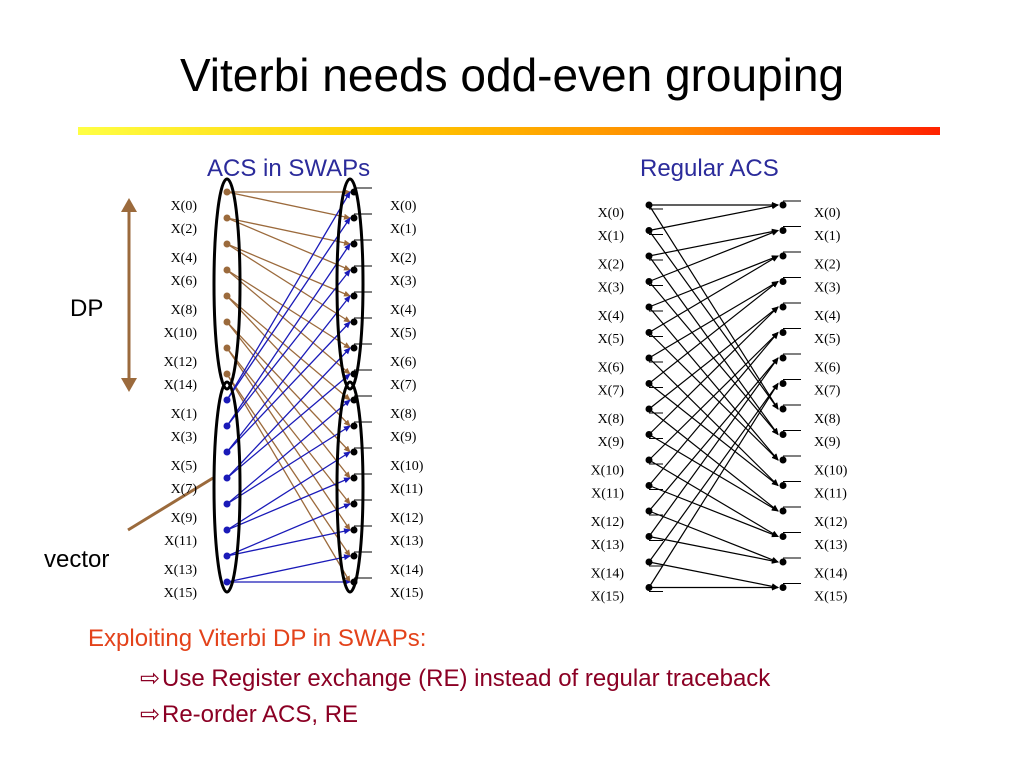 Image resolution: width=1024 pixels, height=768 pixels. I want to click on regular-input-label: X(1), so click(611, 236).